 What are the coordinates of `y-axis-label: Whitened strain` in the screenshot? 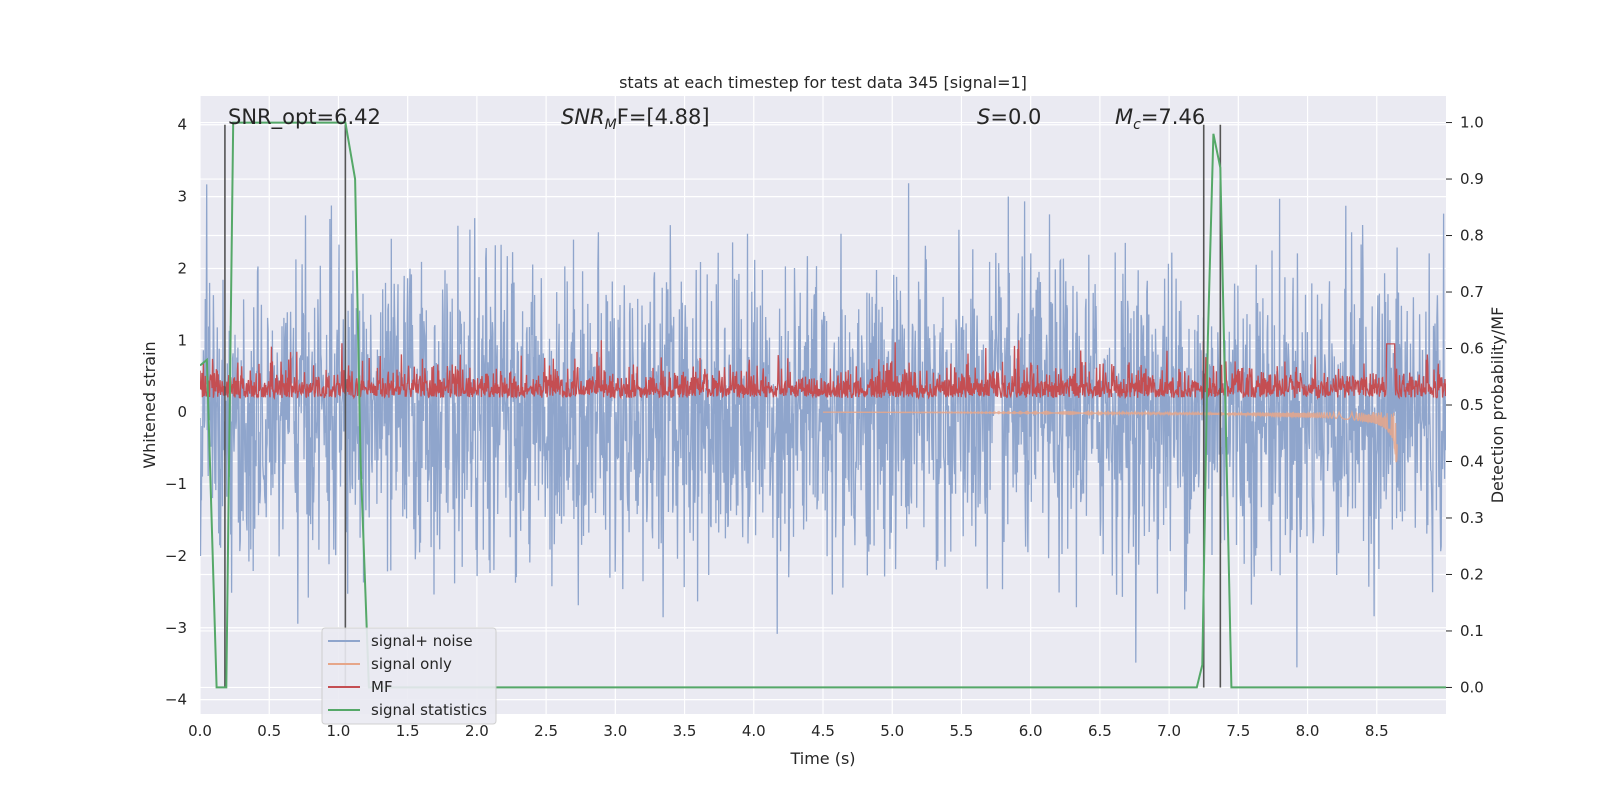 It's located at (149, 404).